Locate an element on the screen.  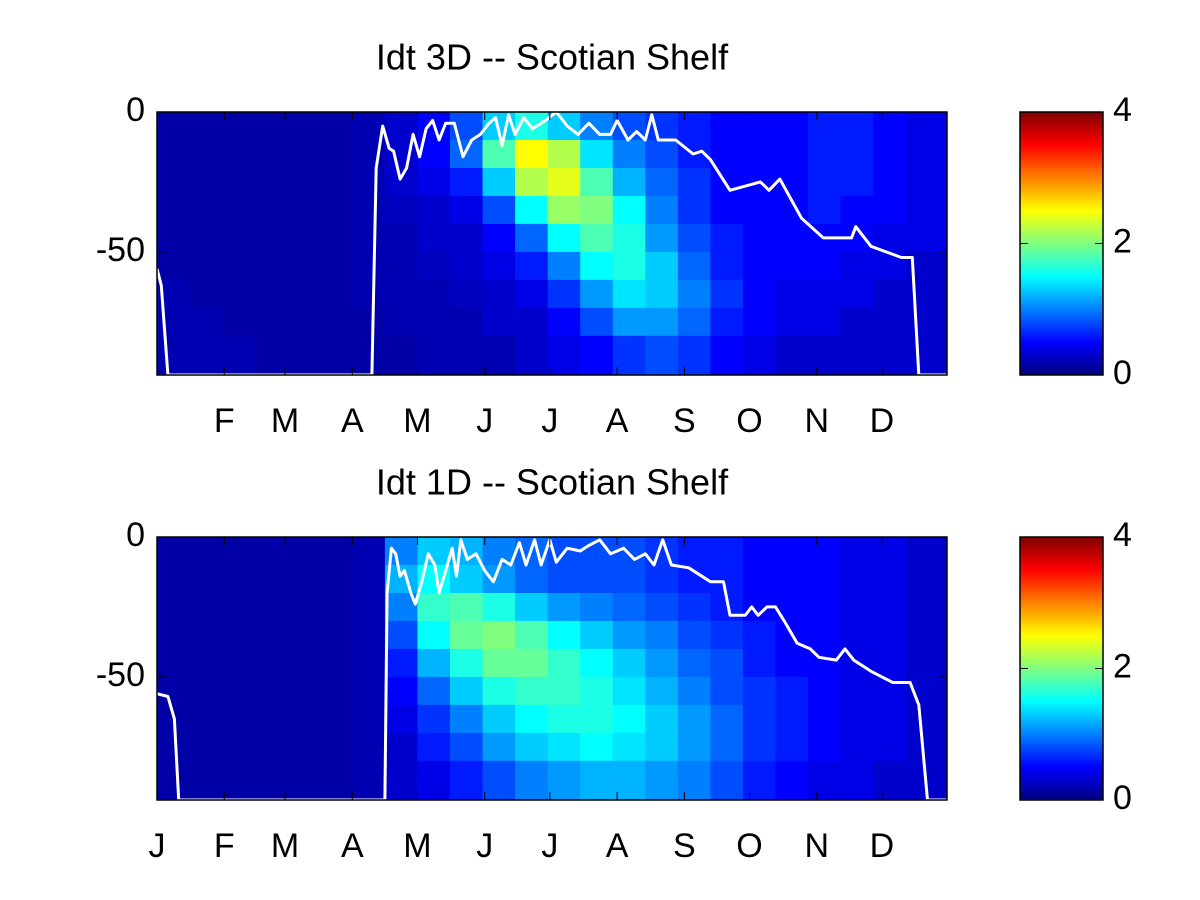
x-tick-label: M is located at coordinates (417, 421).